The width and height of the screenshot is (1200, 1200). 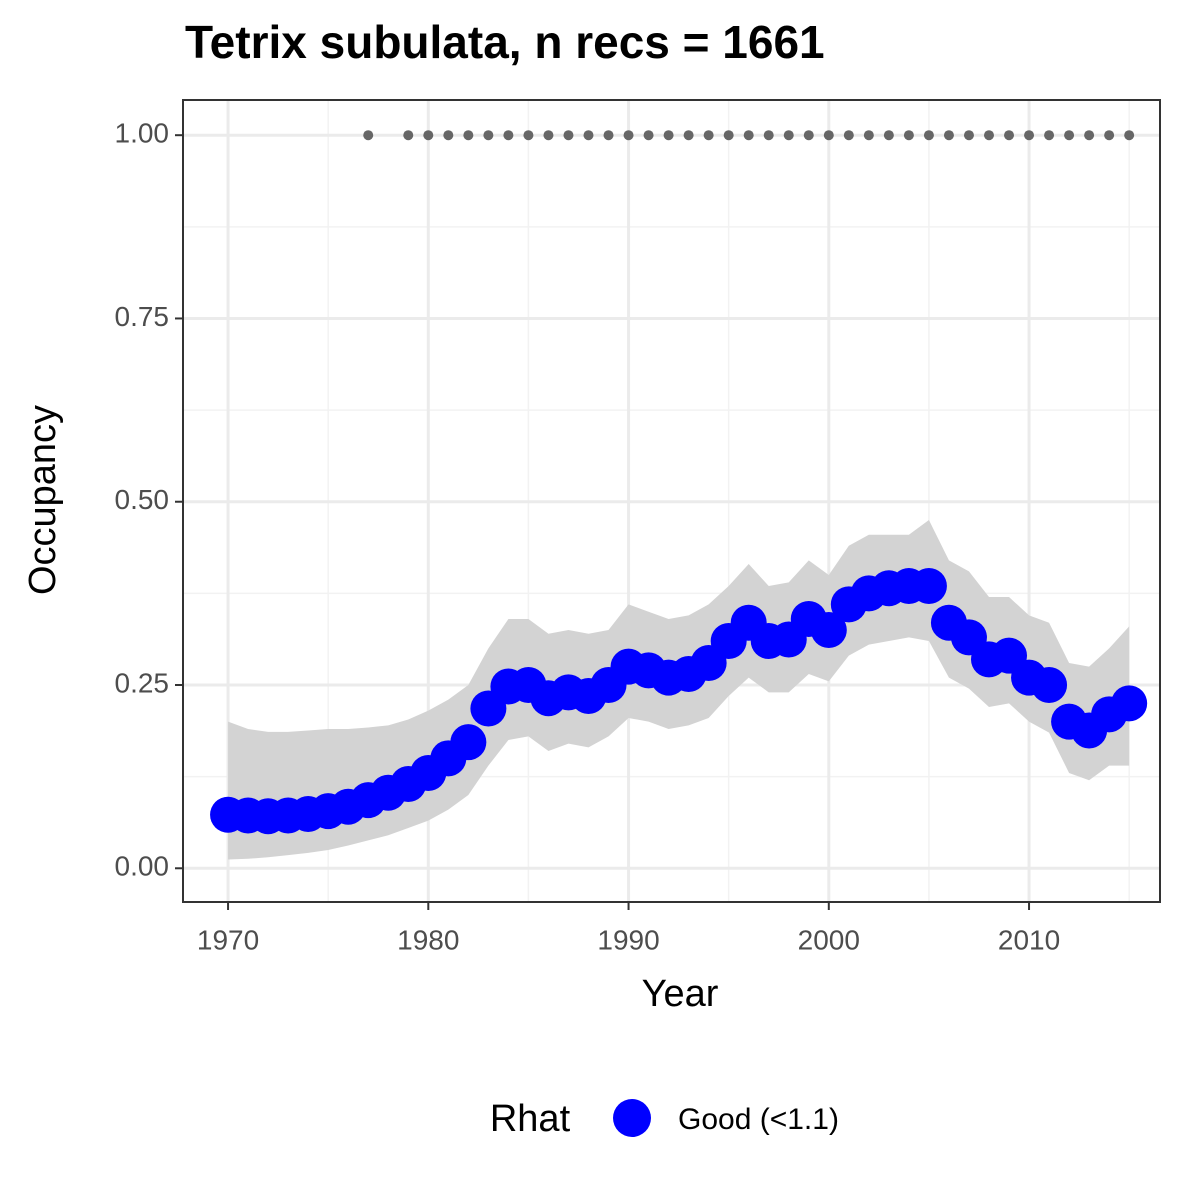 What do you see at coordinates (680, 994) in the screenshot?
I see `x-axis-label: Year` at bounding box center [680, 994].